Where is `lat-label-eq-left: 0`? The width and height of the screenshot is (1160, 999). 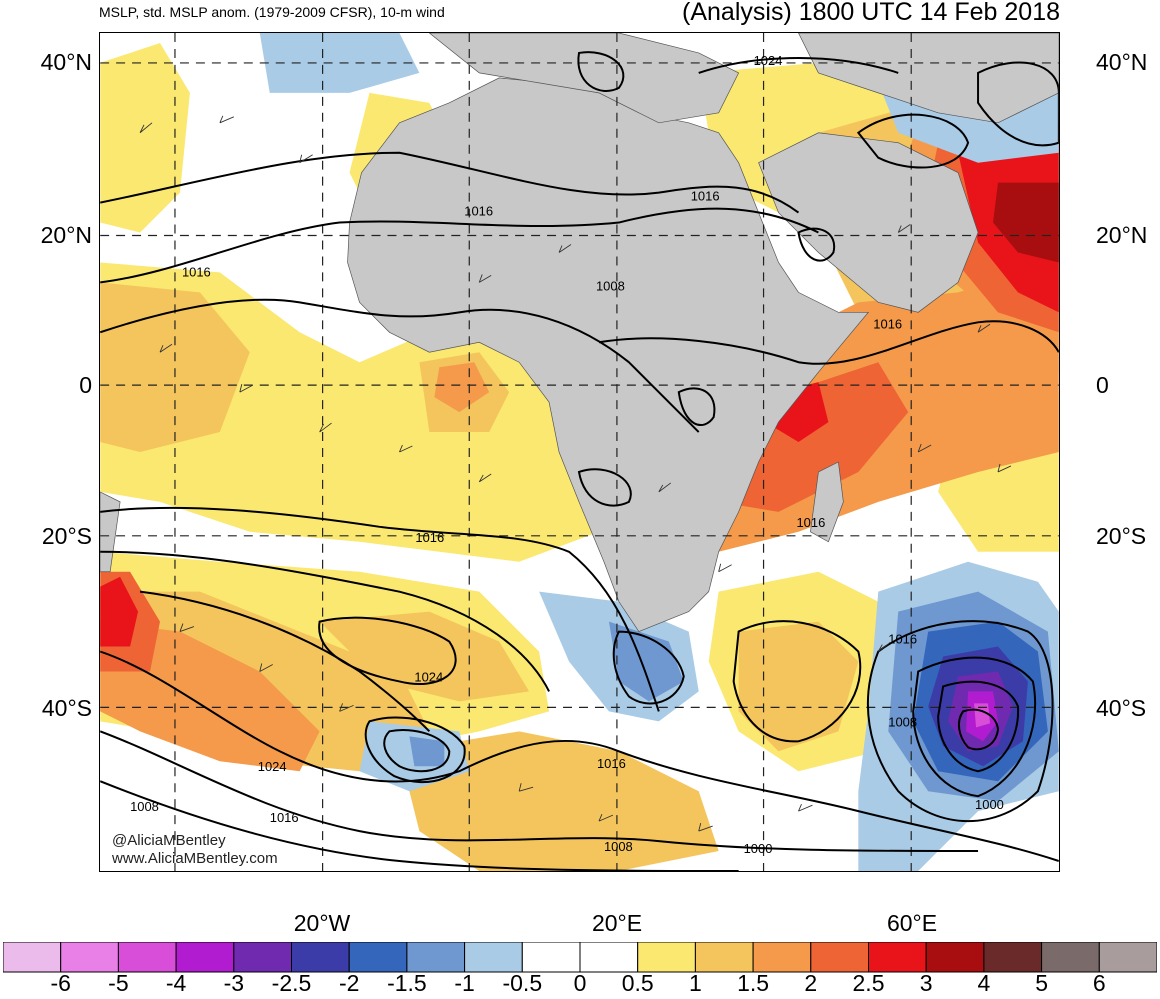 lat-label-eq-left: 0 is located at coordinates (85, 385).